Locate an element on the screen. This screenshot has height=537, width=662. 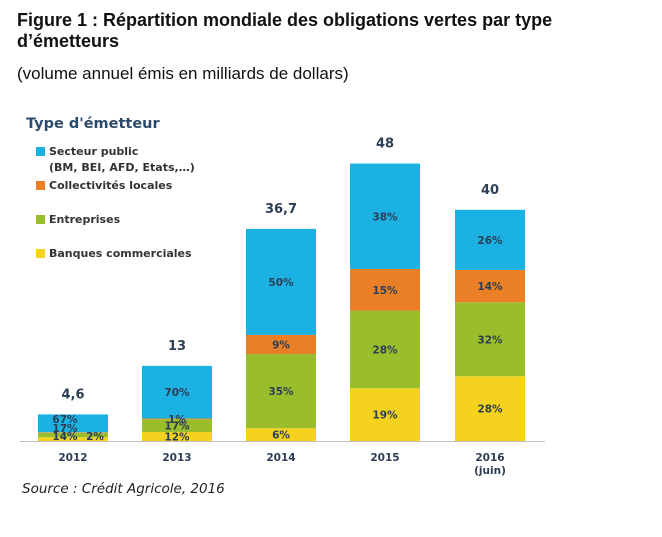
bar-total-label: 13 is located at coordinates (177, 346).